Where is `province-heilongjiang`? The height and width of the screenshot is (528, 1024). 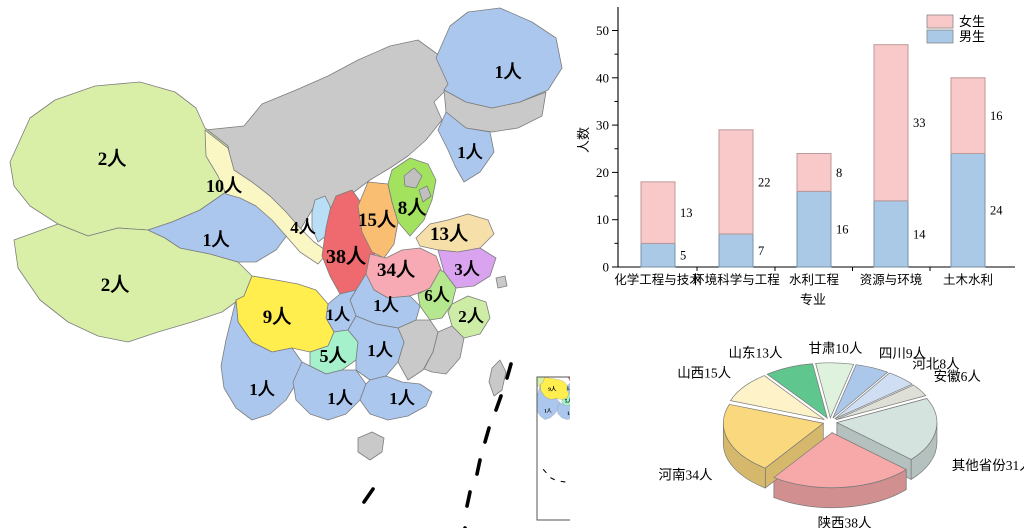
province-heilongjiang is located at coordinates (499, 58).